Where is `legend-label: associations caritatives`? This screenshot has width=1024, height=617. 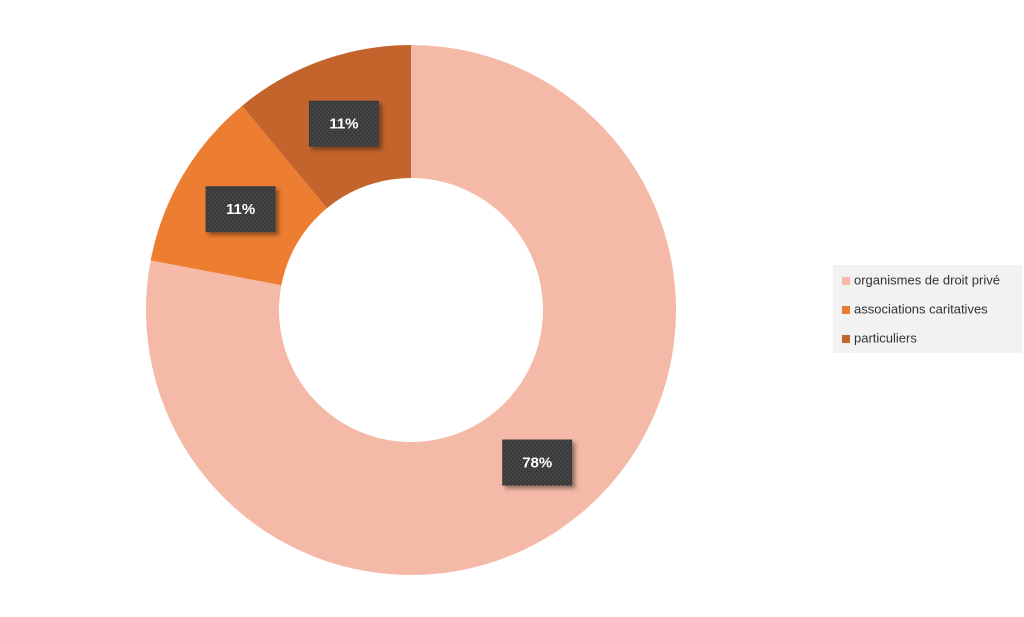 legend-label: associations caritatives is located at coordinates (921, 308).